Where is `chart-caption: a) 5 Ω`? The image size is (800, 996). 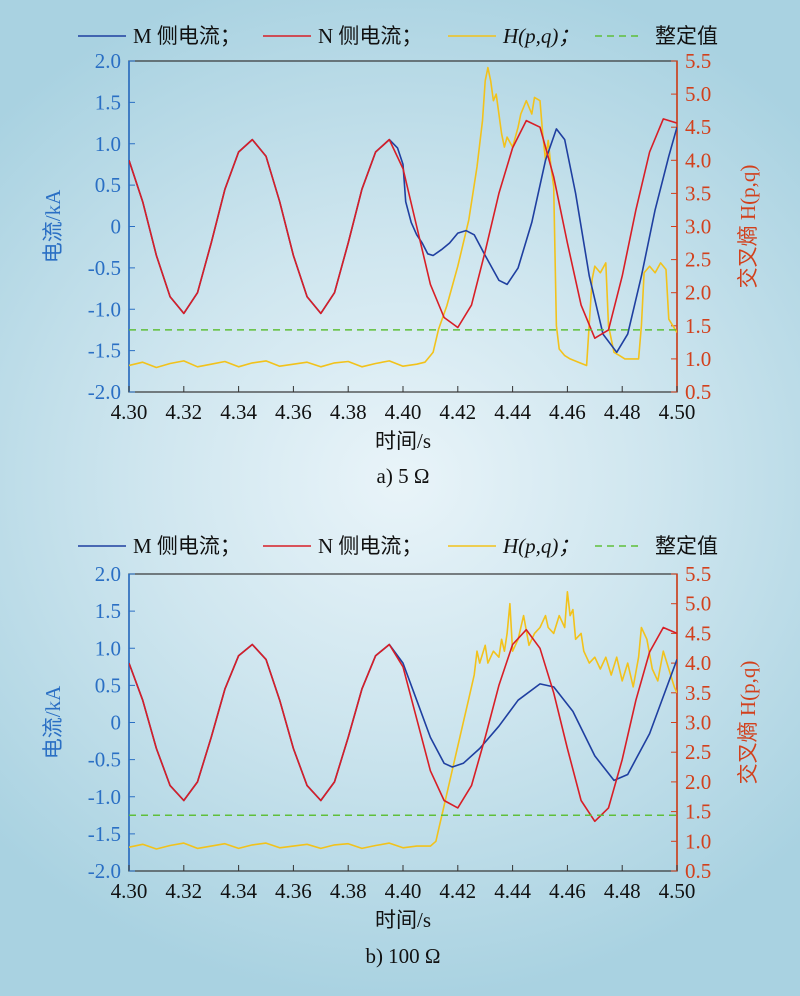
chart-caption: a) 5 Ω is located at coordinates (403, 476).